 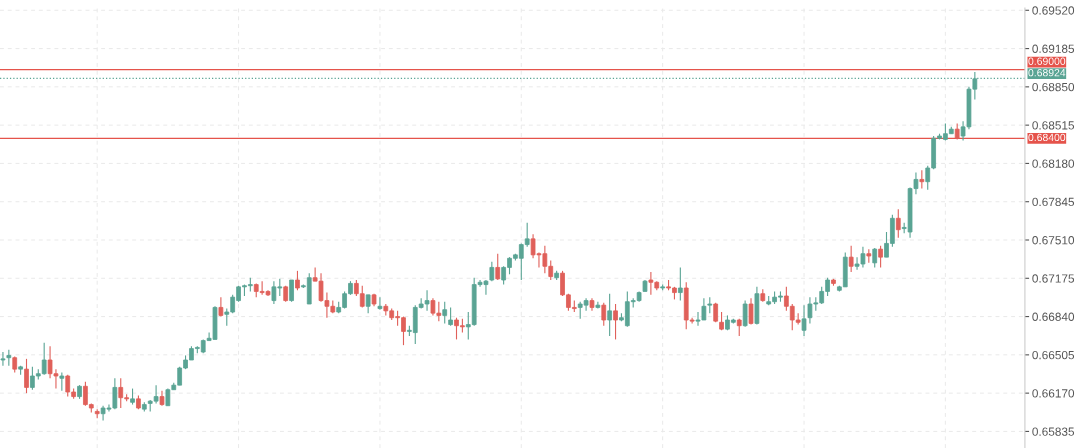 What do you see at coordinates (1053, 316) in the screenshot?
I see `y-tick-label: 0.66840` at bounding box center [1053, 316].